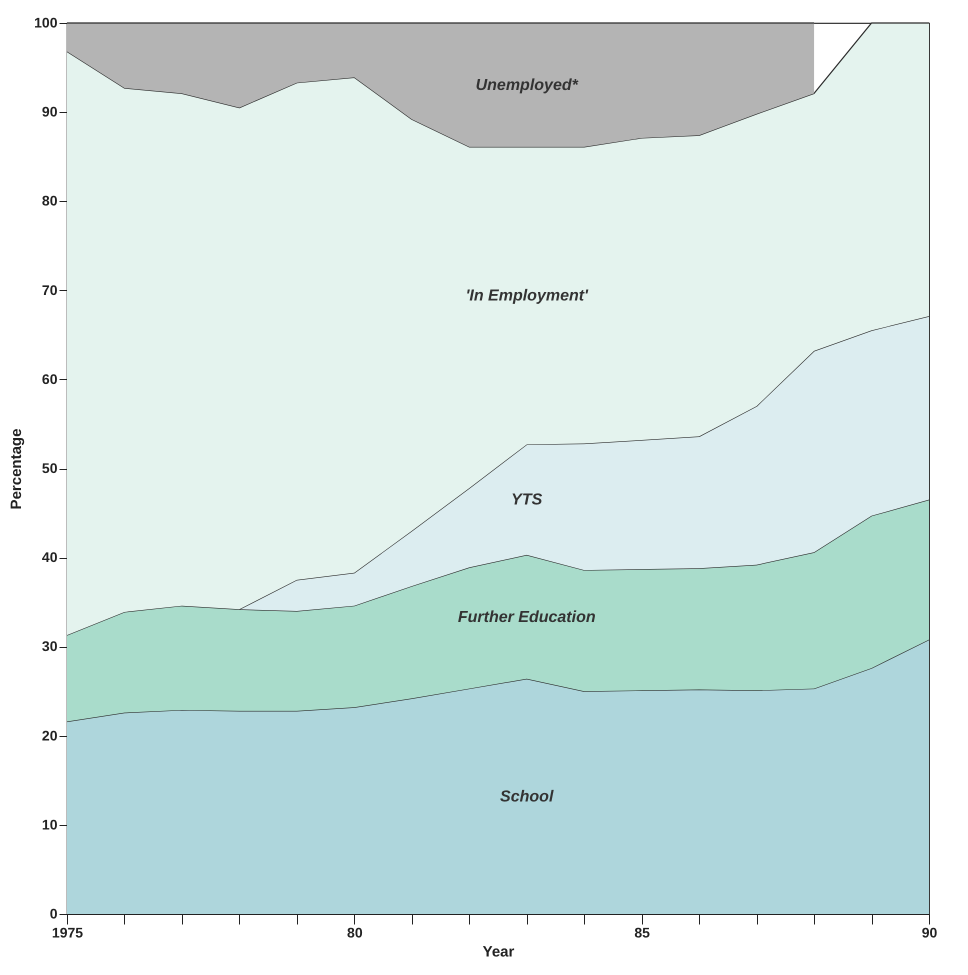  What do you see at coordinates (68, 932) in the screenshot?
I see `x-tick-label: 1975` at bounding box center [68, 932].